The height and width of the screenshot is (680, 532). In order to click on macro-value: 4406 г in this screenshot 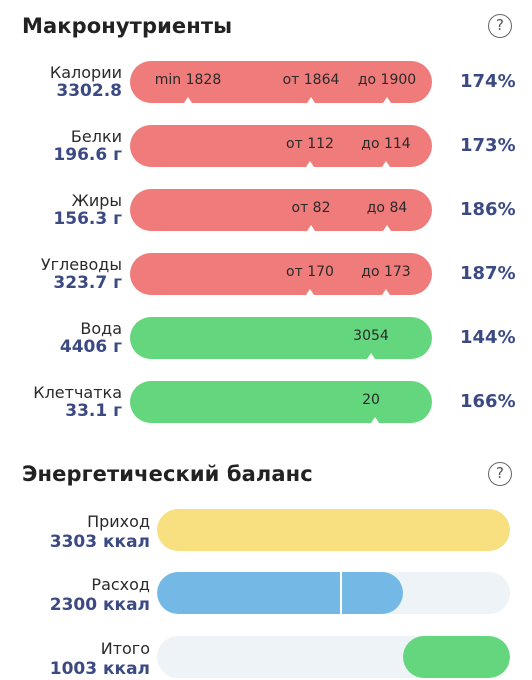, I will do `click(90, 347)`.